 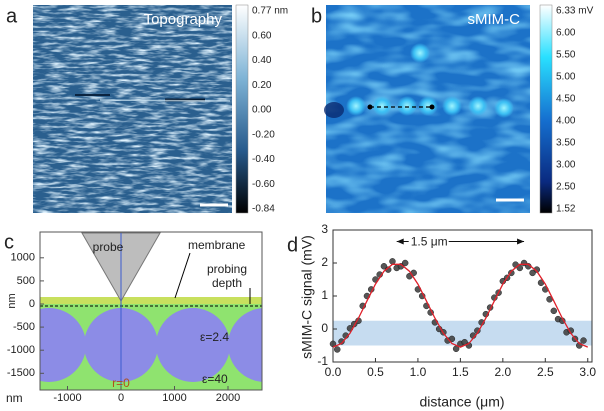 I want to click on panel-label: b, so click(x=316, y=16).